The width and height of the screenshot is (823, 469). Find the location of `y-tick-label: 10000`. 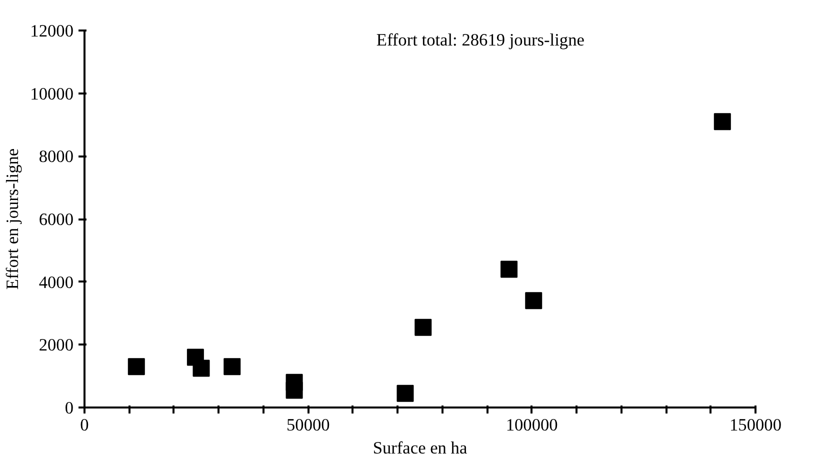

y-tick-label: 10000 is located at coordinates (52, 94).